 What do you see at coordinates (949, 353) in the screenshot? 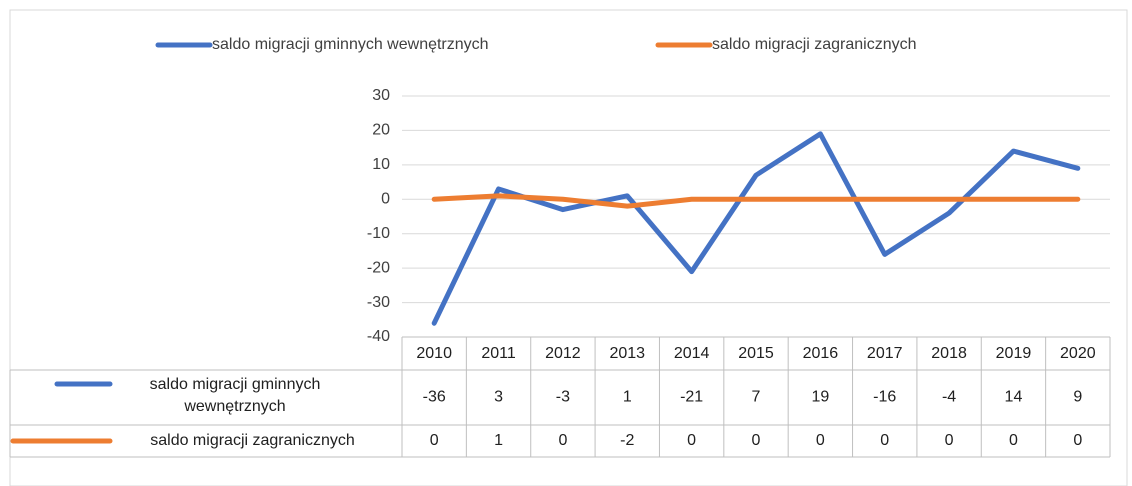
I see `x-tick-label: 2018` at bounding box center [949, 353].